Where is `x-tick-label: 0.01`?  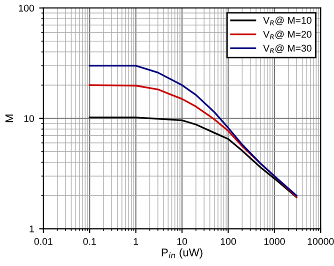
x-tick-label: 0.01 is located at coordinates (43, 241).